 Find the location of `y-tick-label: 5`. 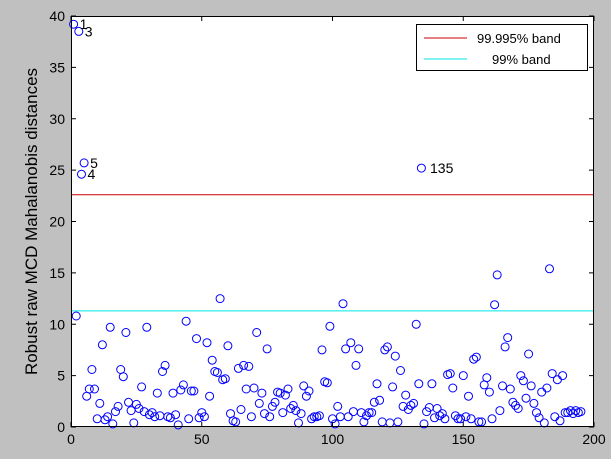

y-tick-label: 5 is located at coordinates (61, 376).